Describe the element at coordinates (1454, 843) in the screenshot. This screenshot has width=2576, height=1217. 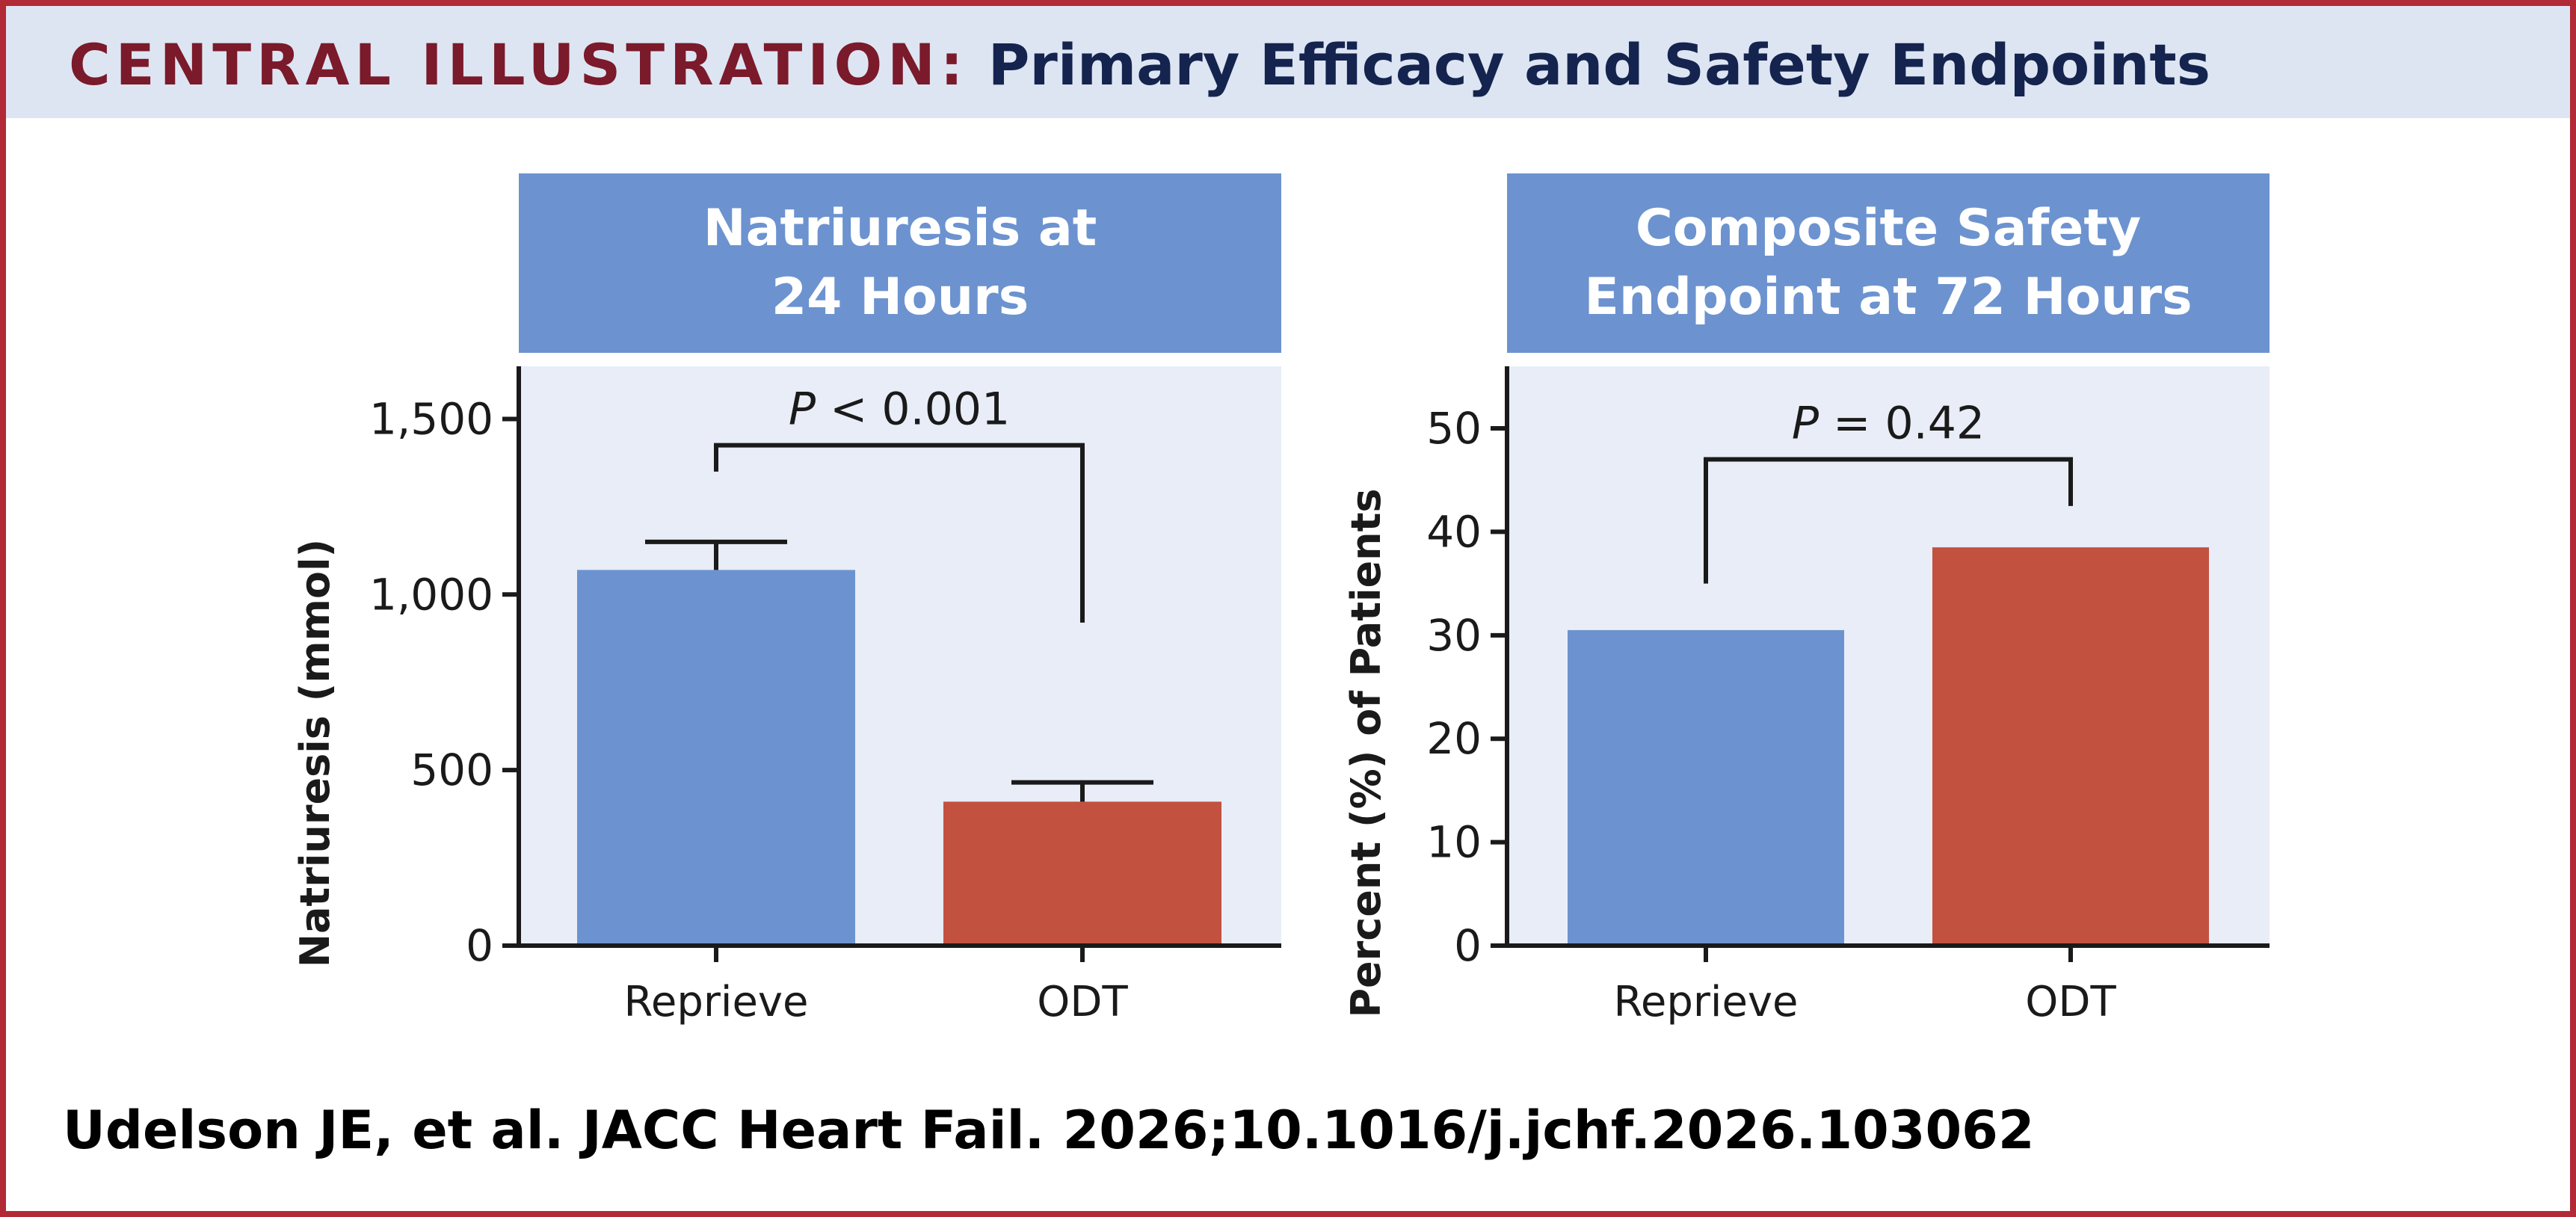
I see `safety-y-tick-label: 10` at that location.